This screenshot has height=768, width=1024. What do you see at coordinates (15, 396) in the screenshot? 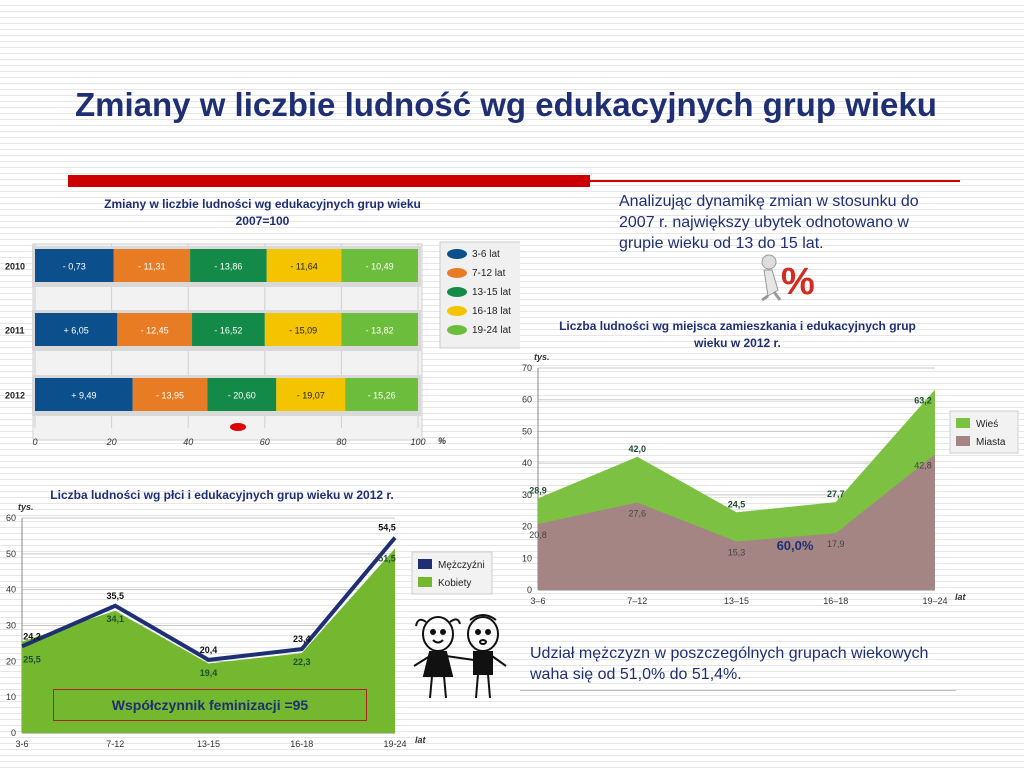
I see `bar-category-label: 2012` at bounding box center [15, 396].